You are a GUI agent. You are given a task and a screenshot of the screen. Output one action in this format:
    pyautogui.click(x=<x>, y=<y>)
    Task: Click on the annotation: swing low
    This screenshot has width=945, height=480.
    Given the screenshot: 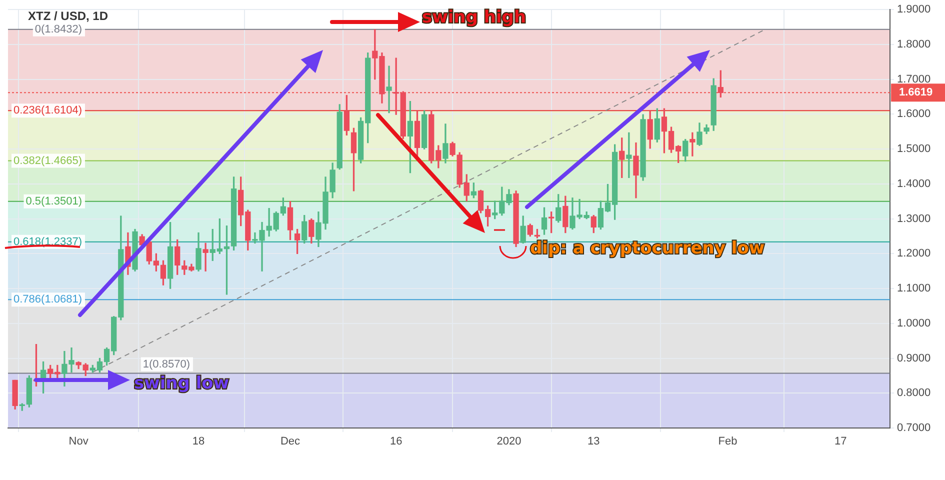 What is the action you would take?
    pyautogui.click(x=182, y=383)
    